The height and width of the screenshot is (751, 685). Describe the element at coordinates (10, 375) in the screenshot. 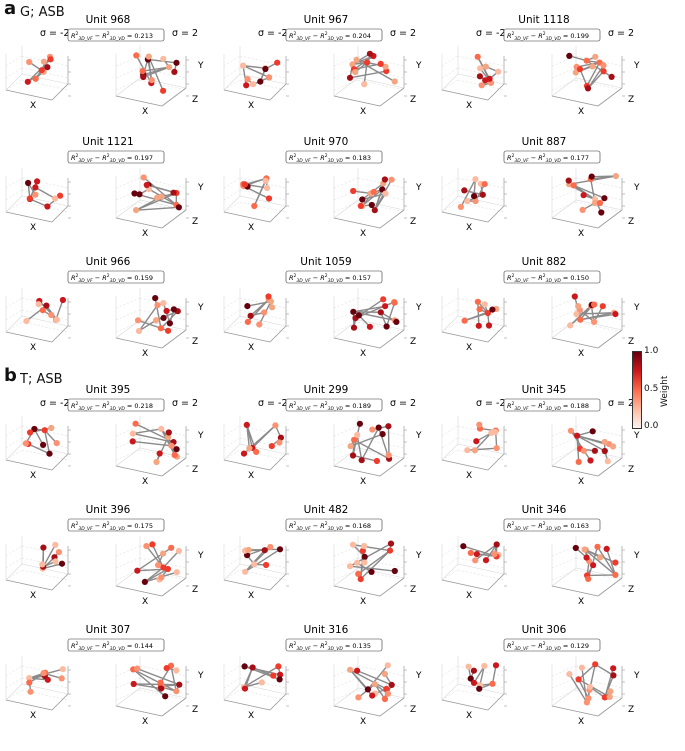

I see `panel-letter-b: b` at that location.